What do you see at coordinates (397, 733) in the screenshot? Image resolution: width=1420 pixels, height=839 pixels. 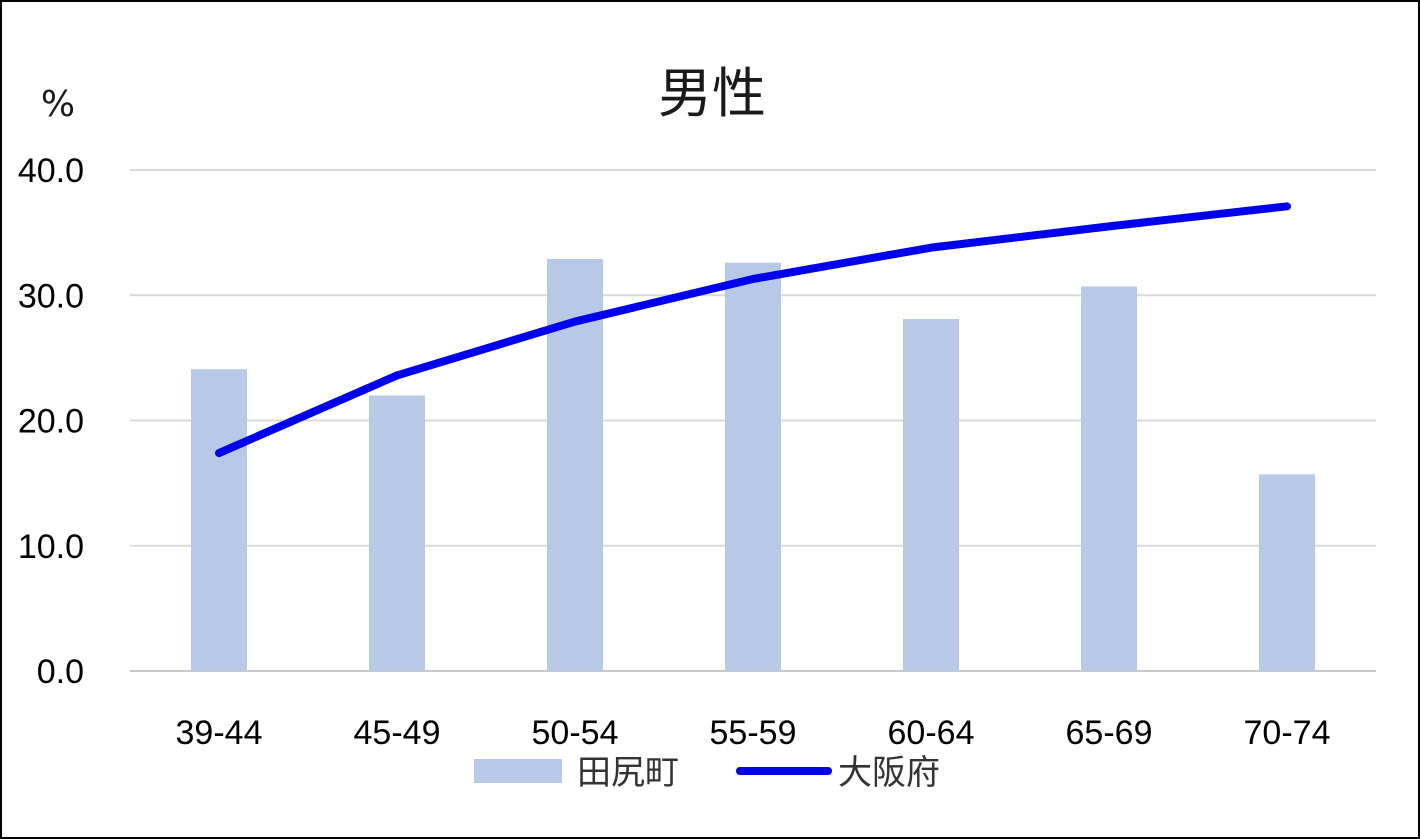 I see `x-tick-label: 45-49` at bounding box center [397, 733].